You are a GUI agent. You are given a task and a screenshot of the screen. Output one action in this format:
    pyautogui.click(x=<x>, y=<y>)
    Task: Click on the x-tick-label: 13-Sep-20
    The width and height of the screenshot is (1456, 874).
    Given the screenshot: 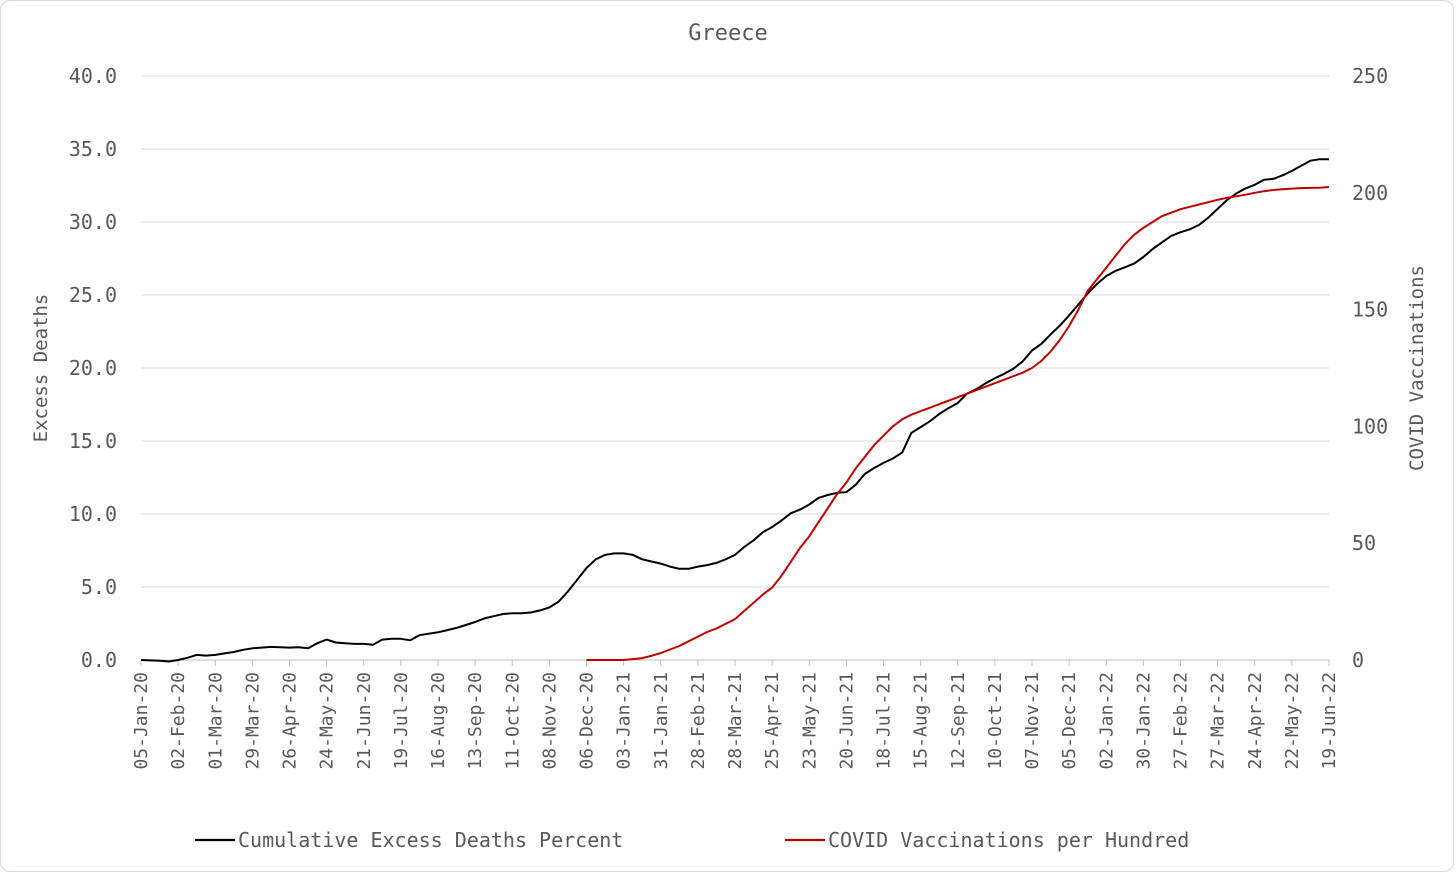 What is the action you would take?
    pyautogui.click(x=475, y=721)
    